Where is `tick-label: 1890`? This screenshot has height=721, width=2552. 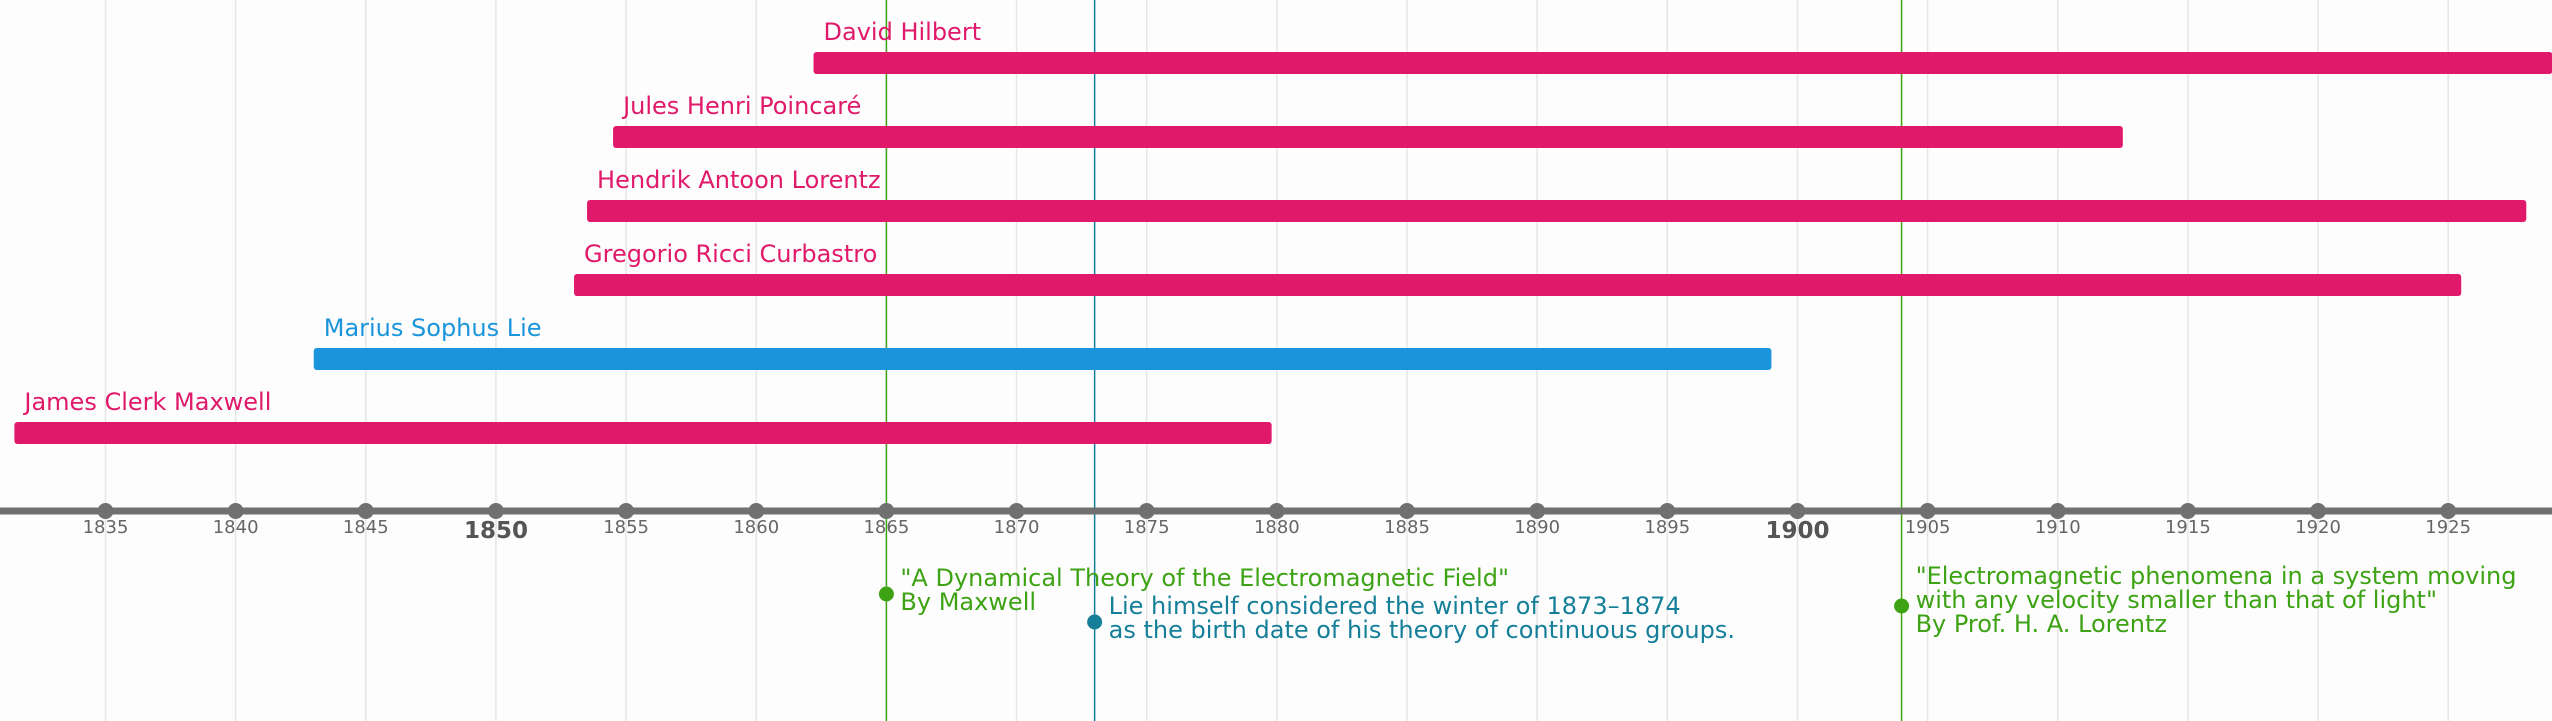 tick-label: 1890 is located at coordinates (1537, 527).